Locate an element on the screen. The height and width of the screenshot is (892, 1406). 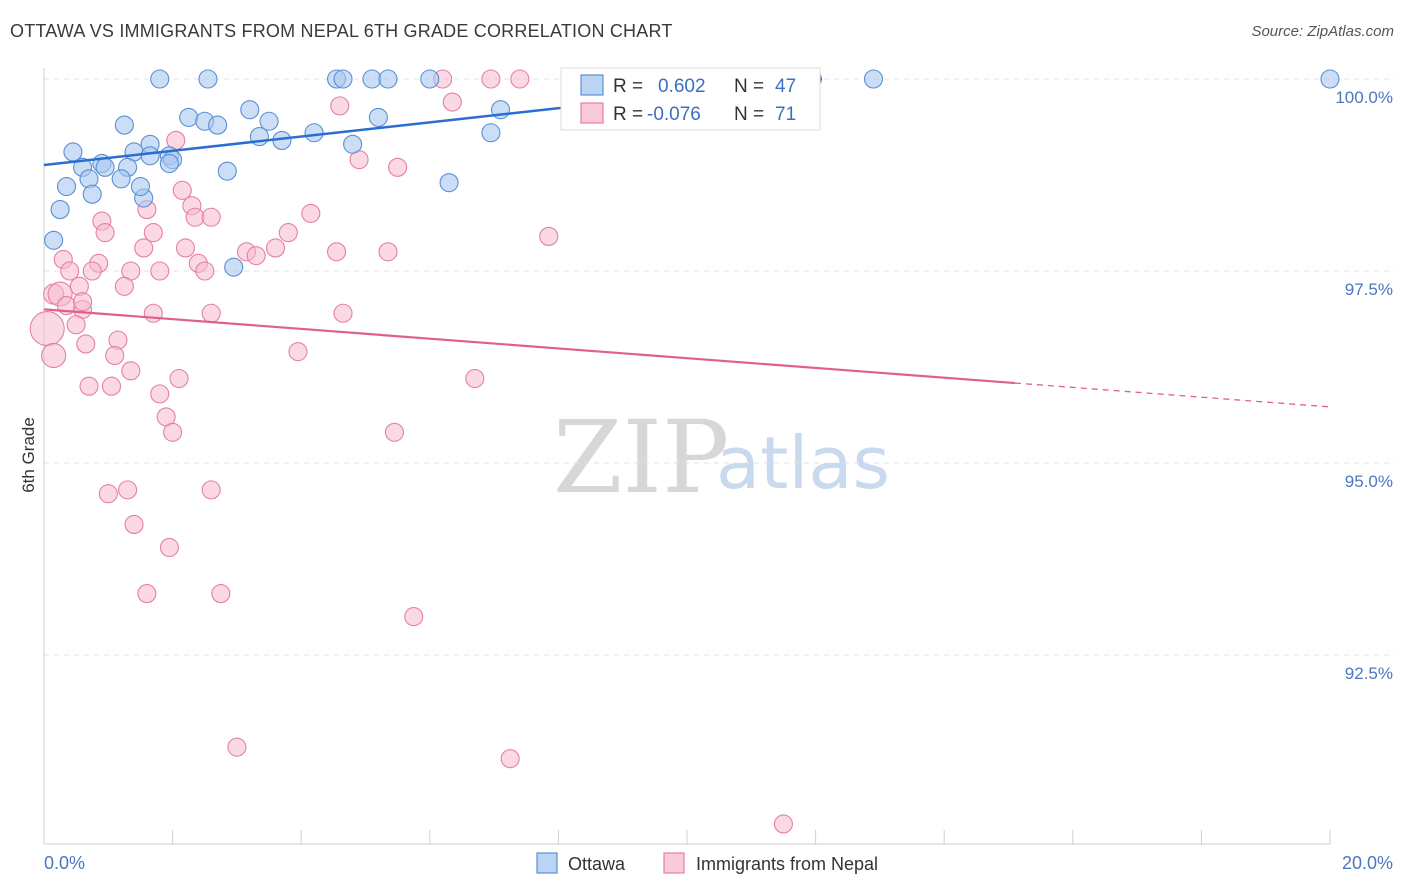
x-tick-label-min: 0.0% is located at coordinates (64, 863).